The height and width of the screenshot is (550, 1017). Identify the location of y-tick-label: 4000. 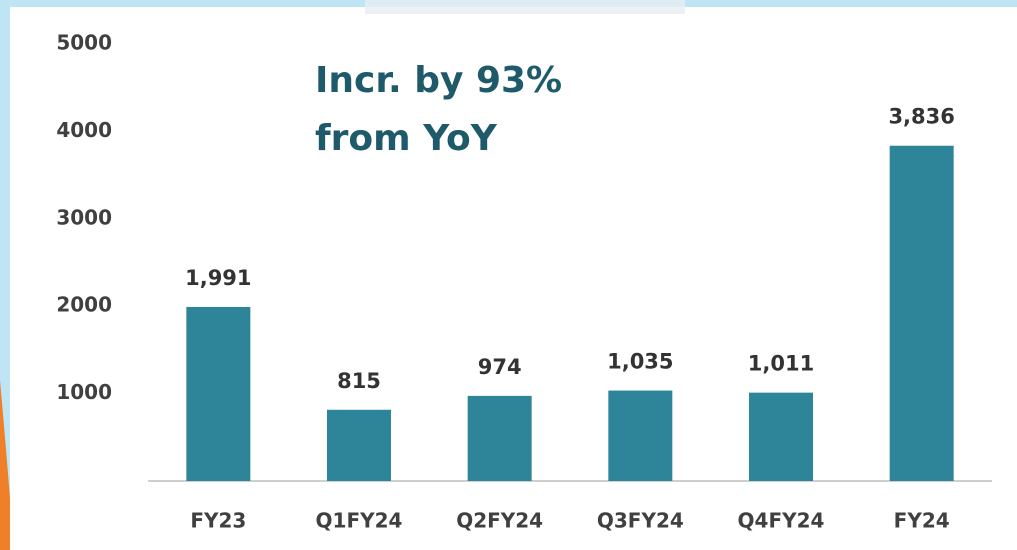
(84, 130).